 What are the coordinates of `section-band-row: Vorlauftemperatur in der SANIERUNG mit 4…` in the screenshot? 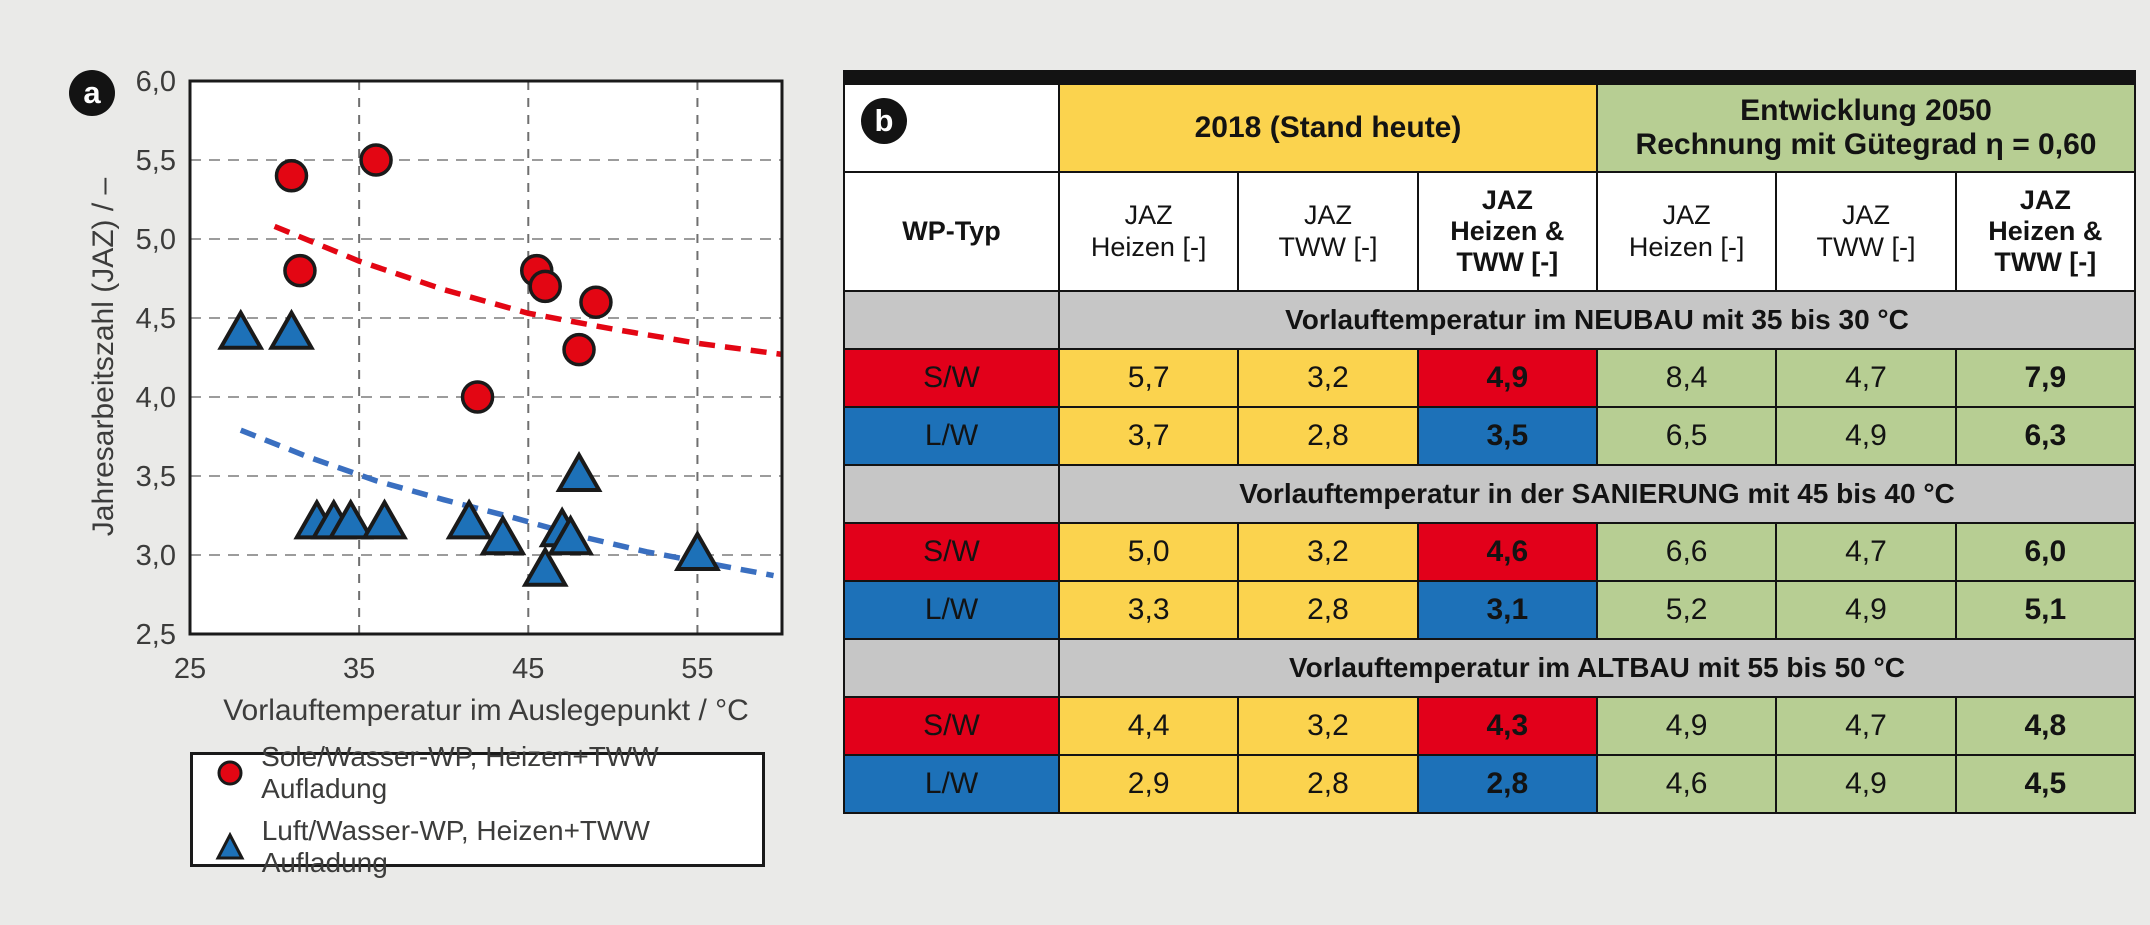 It's located at (1489, 494).